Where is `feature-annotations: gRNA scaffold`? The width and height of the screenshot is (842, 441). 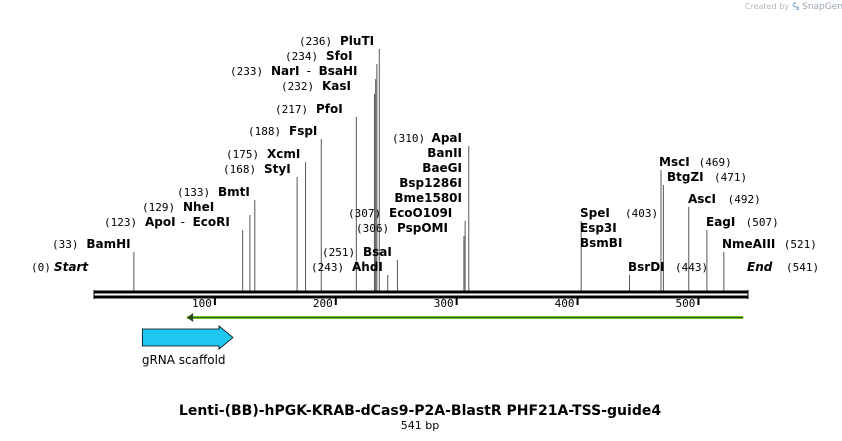 feature-annotations: gRNA scaffold is located at coordinates (187, 346).